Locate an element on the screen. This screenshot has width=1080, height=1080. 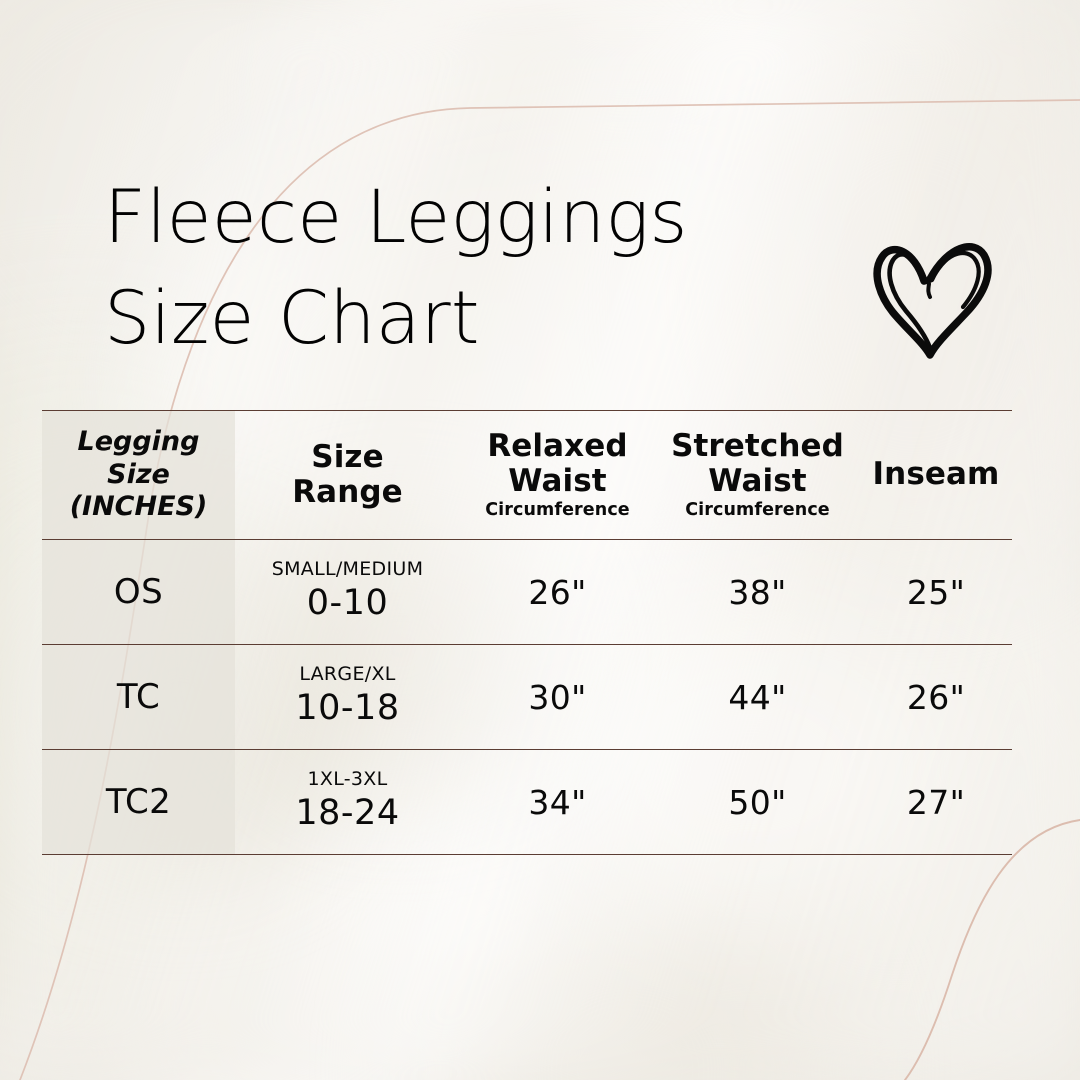
column-header-relaxed-waist: Relaxed Waist Circumference is located at coordinates (557, 475).